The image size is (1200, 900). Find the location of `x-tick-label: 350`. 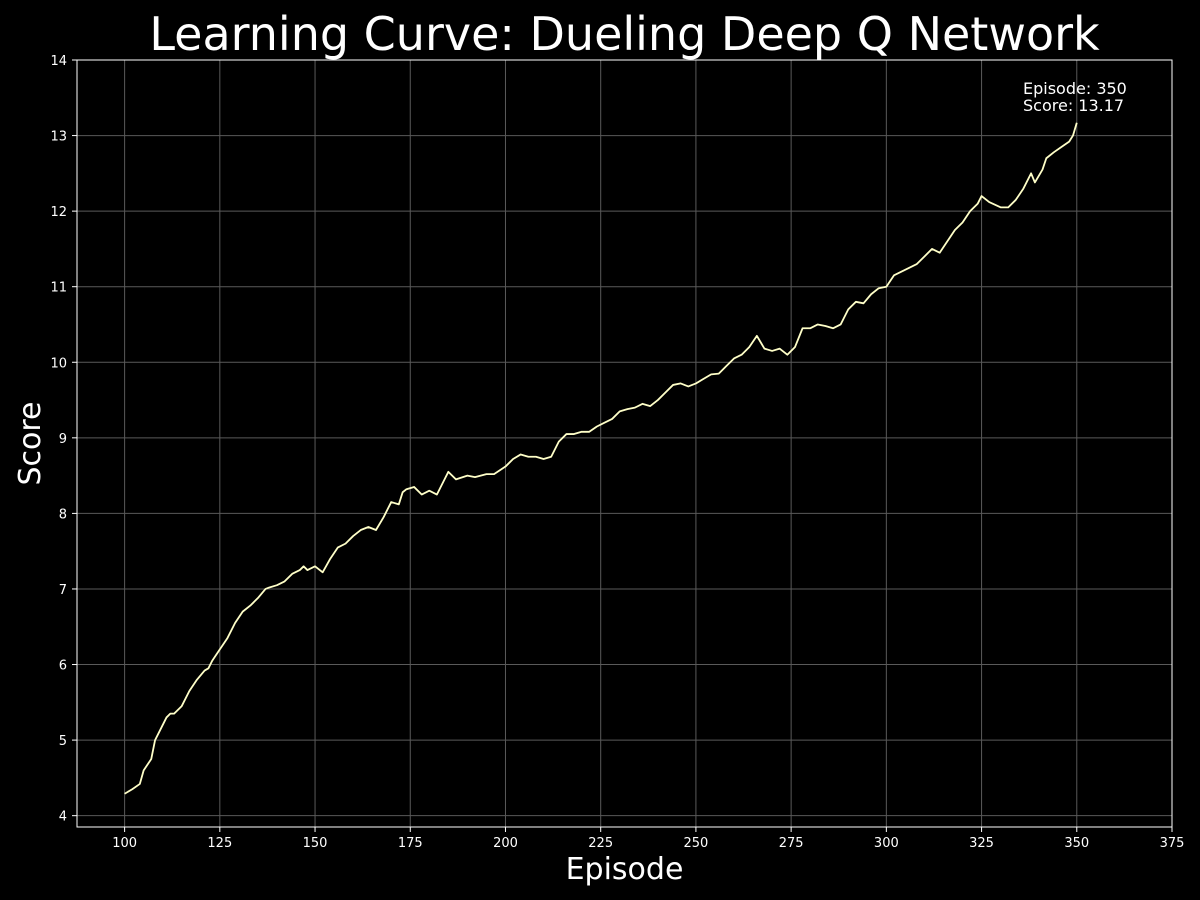

x-tick-label: 350 is located at coordinates (1076, 843).